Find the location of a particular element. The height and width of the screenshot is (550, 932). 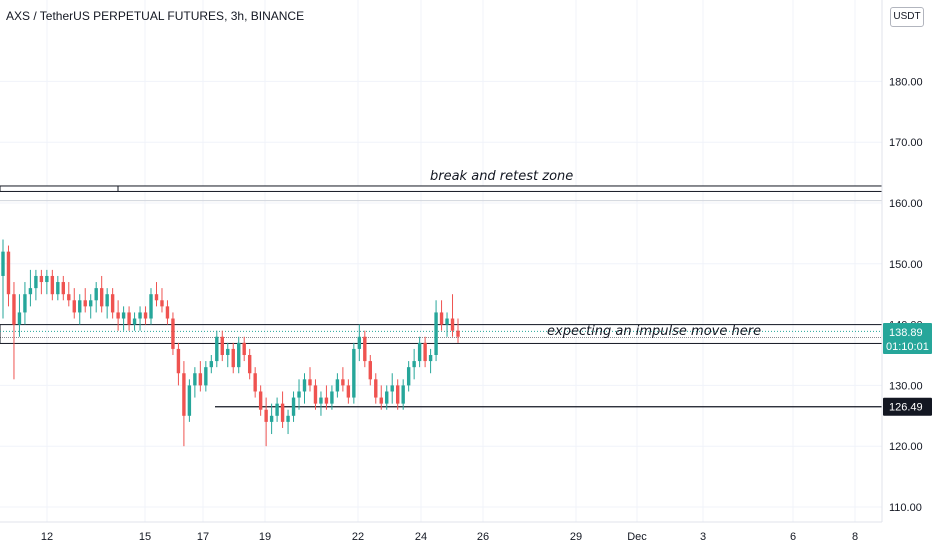

time-tick-label: 6 is located at coordinates (793, 537).